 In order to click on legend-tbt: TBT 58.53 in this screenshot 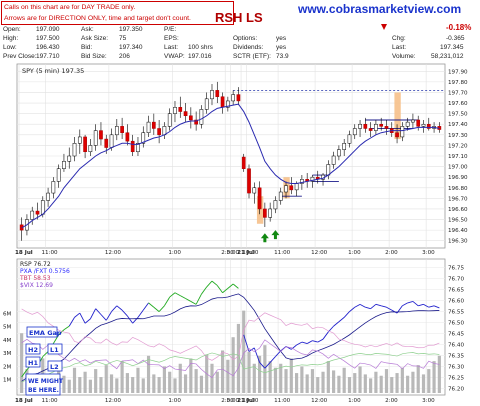, I will do `click(35, 278)`.